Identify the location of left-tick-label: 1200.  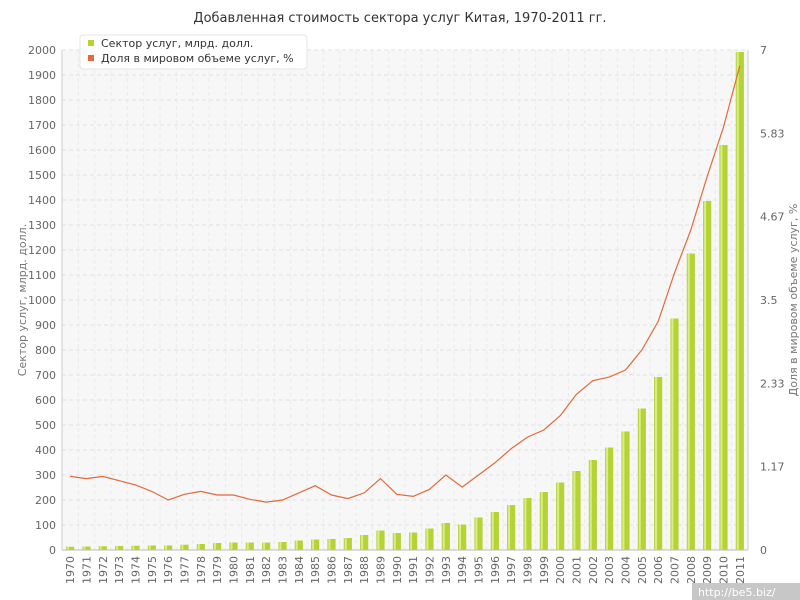
(42, 250).